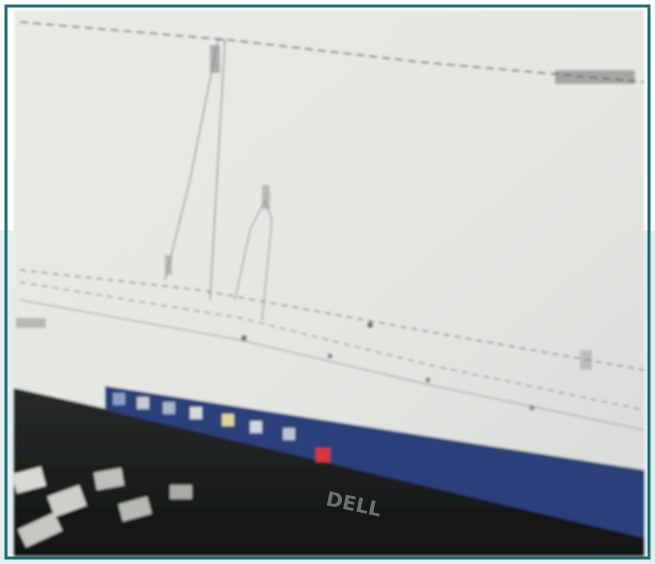 The height and width of the screenshot is (564, 655). What do you see at coordinates (595, 77) in the screenshot?
I see `legend-text` at bounding box center [595, 77].